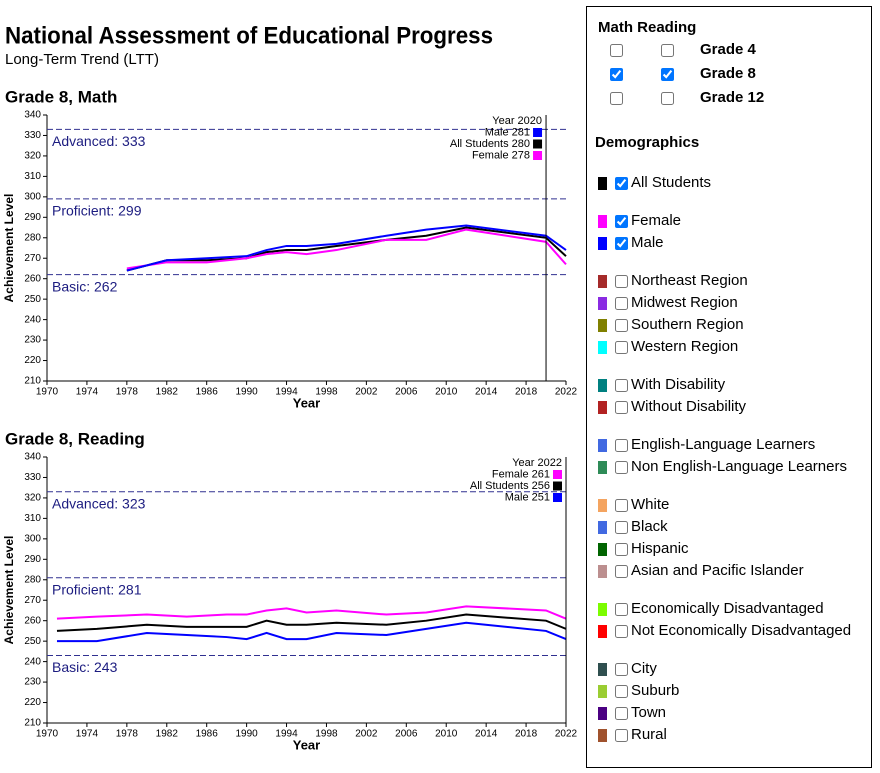  Describe the element at coordinates (32, 600) in the screenshot. I see `y-tick-label: 270` at that location.